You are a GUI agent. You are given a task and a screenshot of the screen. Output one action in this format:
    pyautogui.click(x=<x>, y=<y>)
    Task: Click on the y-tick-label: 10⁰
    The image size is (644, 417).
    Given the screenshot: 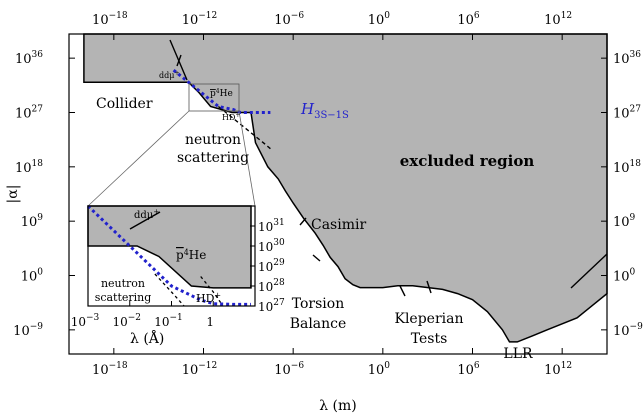 What is the action you would take?
    pyautogui.click(x=32, y=276)
    